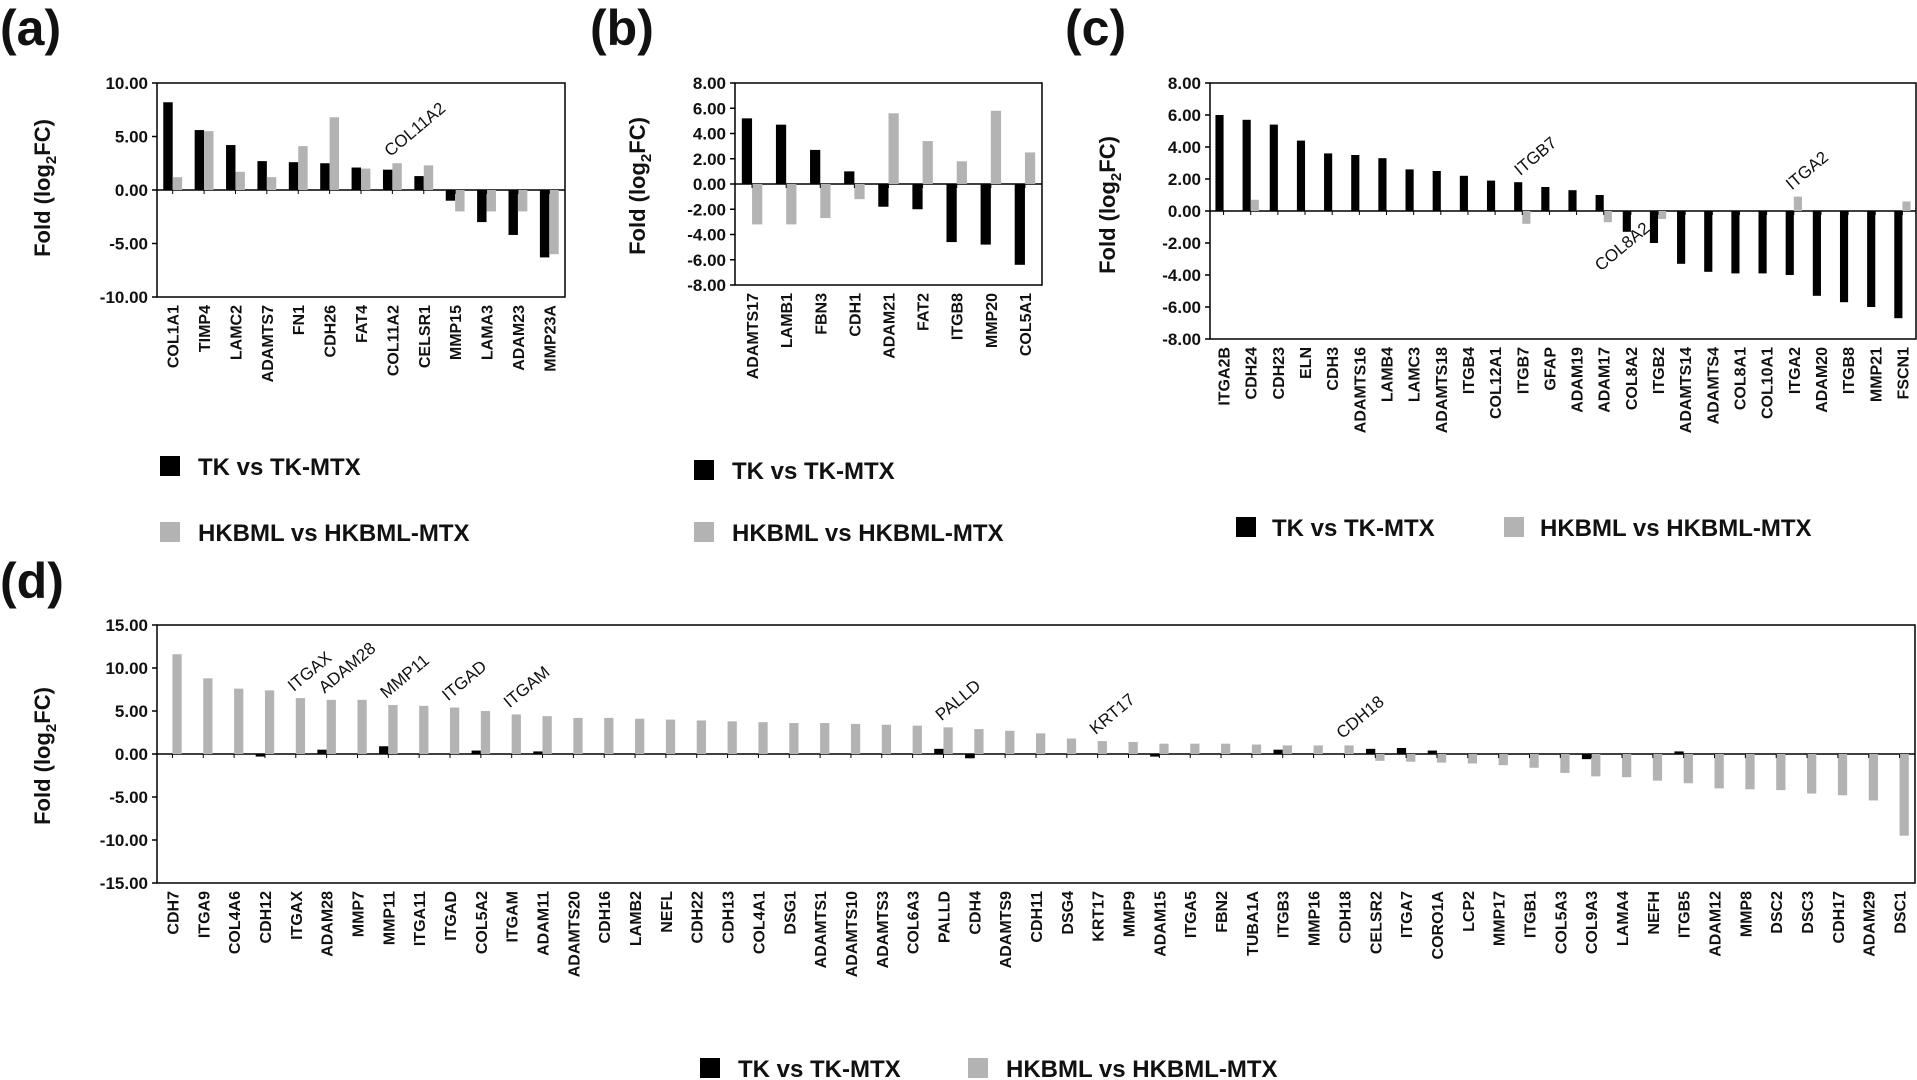 This screenshot has width=1917, height=1080. Describe the element at coordinates (1596, 765) in the screenshot. I see `panel-d-bar-hkbml-col9a3` at that location.